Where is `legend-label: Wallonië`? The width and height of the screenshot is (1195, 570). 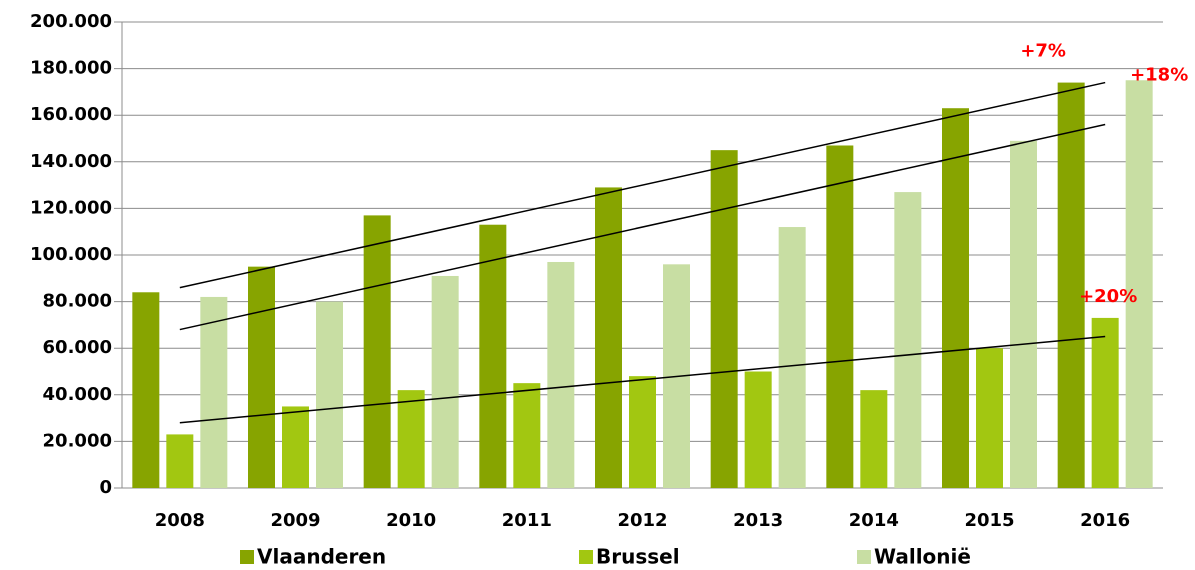
legend-label: Wallonië is located at coordinates (922, 557).